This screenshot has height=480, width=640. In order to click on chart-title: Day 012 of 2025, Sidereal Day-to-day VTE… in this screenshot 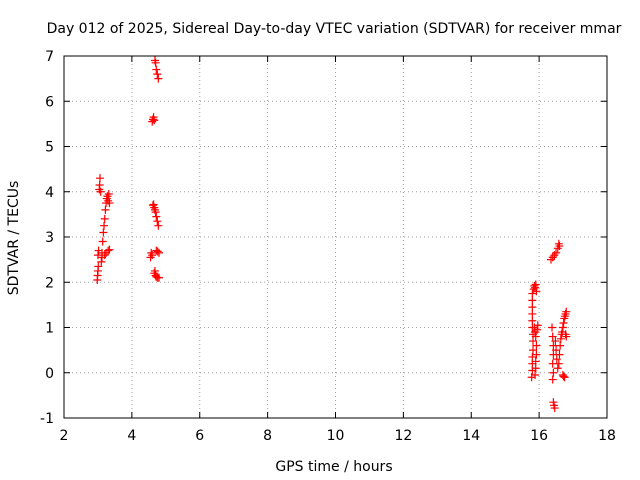, I will do `click(334, 29)`.